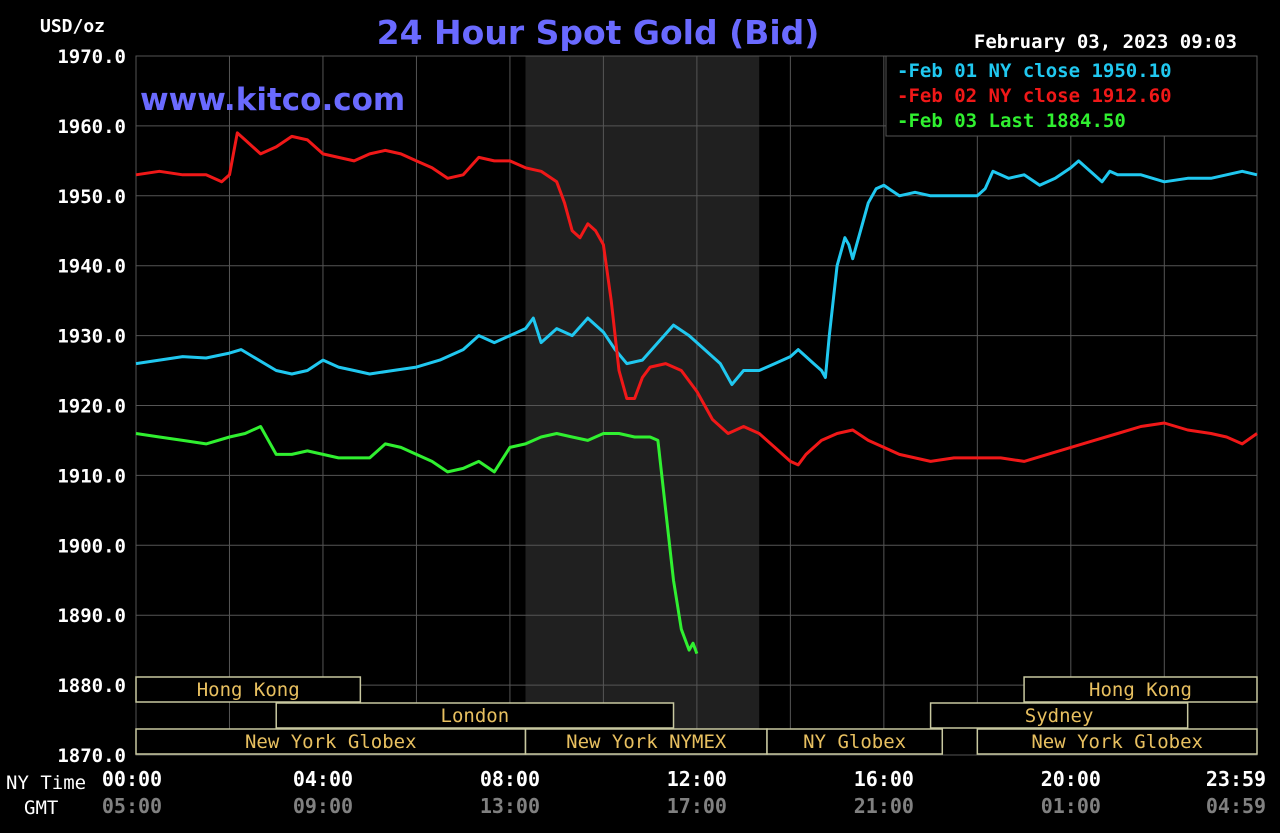  What do you see at coordinates (884, 779) in the screenshot?
I see `x-tick-label-ny: 16:00` at bounding box center [884, 779].